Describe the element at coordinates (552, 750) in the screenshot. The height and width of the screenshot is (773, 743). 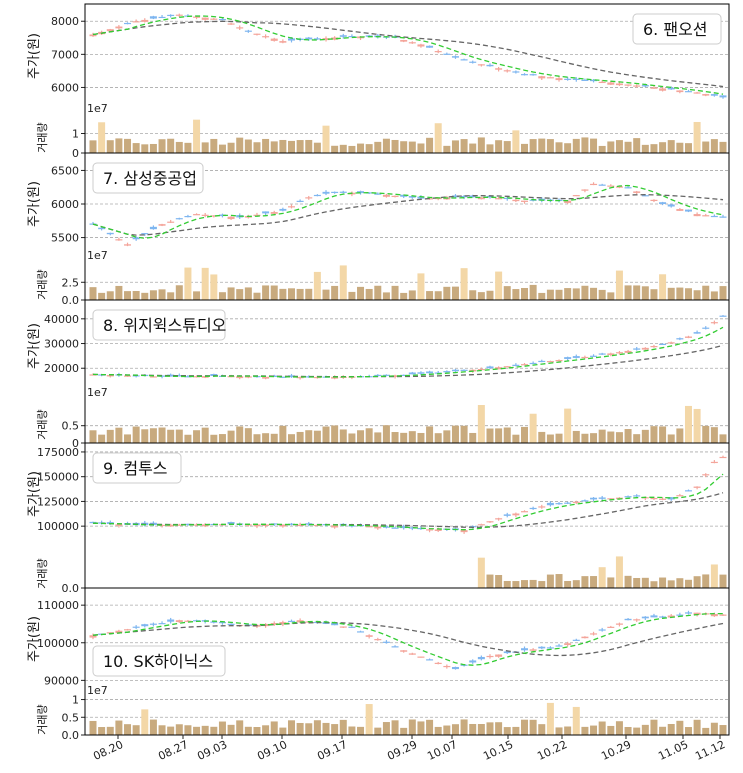
I see `x-tick-label: 10.22` at that location.